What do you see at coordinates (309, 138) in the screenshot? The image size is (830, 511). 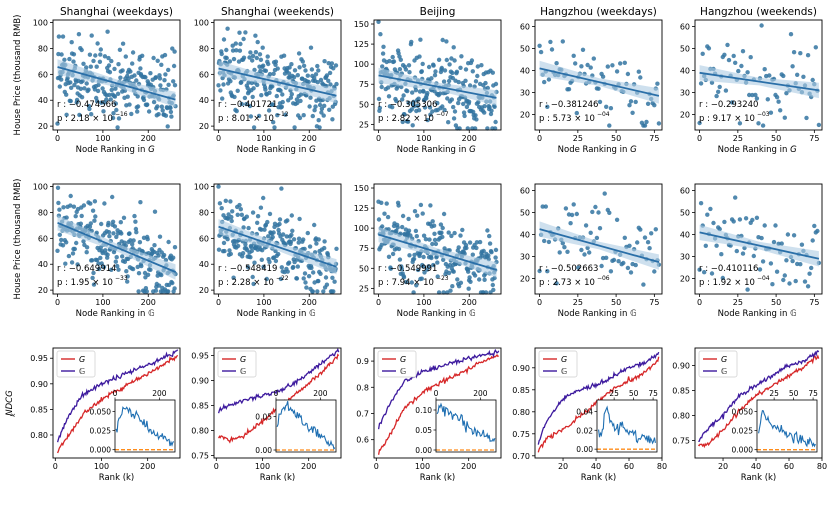 I see `x-tick-label: 200` at bounding box center [309, 138].